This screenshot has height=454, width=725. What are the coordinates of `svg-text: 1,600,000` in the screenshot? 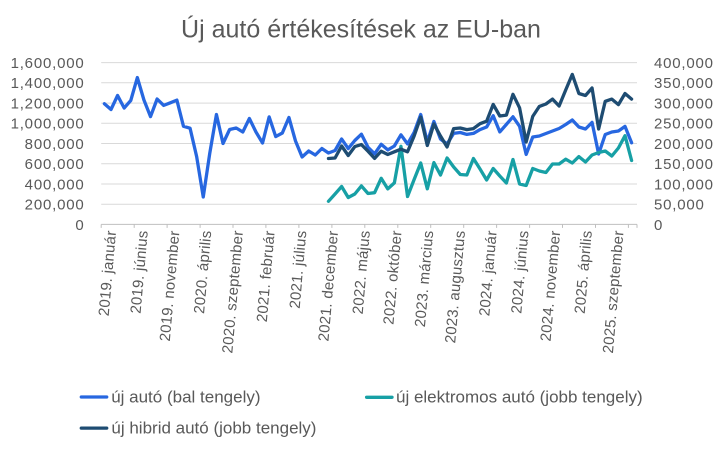 It's located at (48, 63).